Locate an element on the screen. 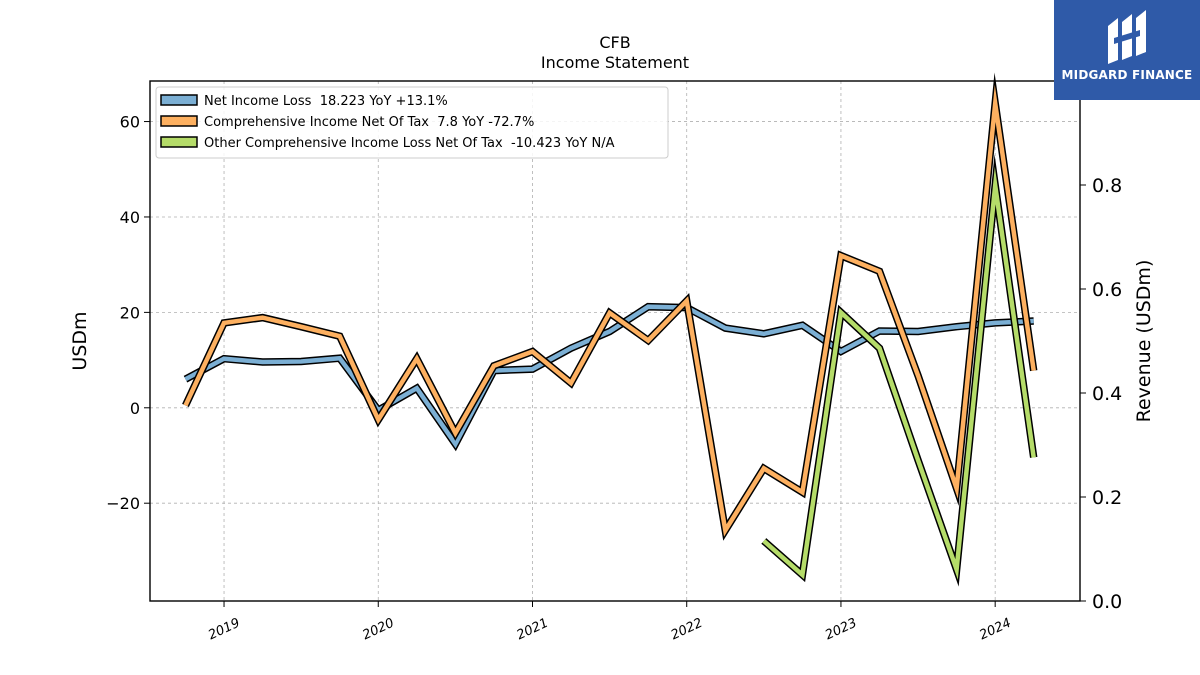 The image size is (1200, 675). y-tick-label: −20 is located at coordinates (123, 503).